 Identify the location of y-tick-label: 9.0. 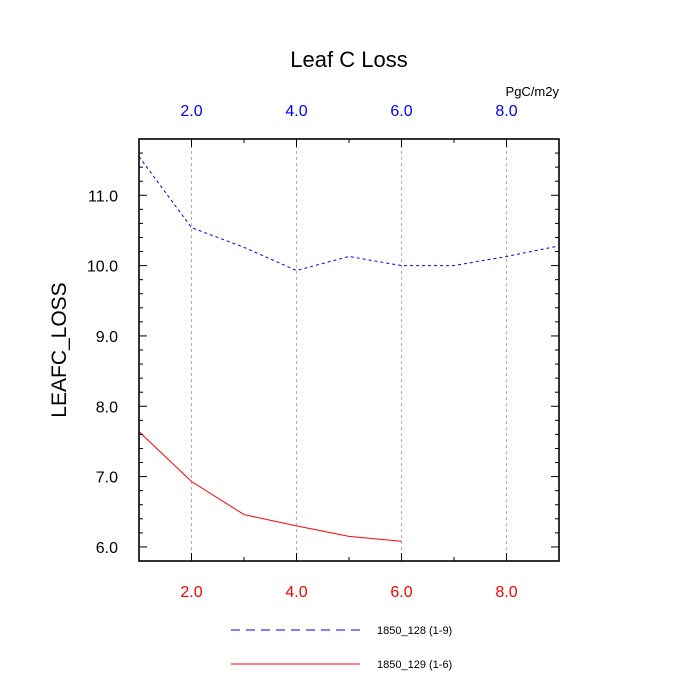
(107, 337).